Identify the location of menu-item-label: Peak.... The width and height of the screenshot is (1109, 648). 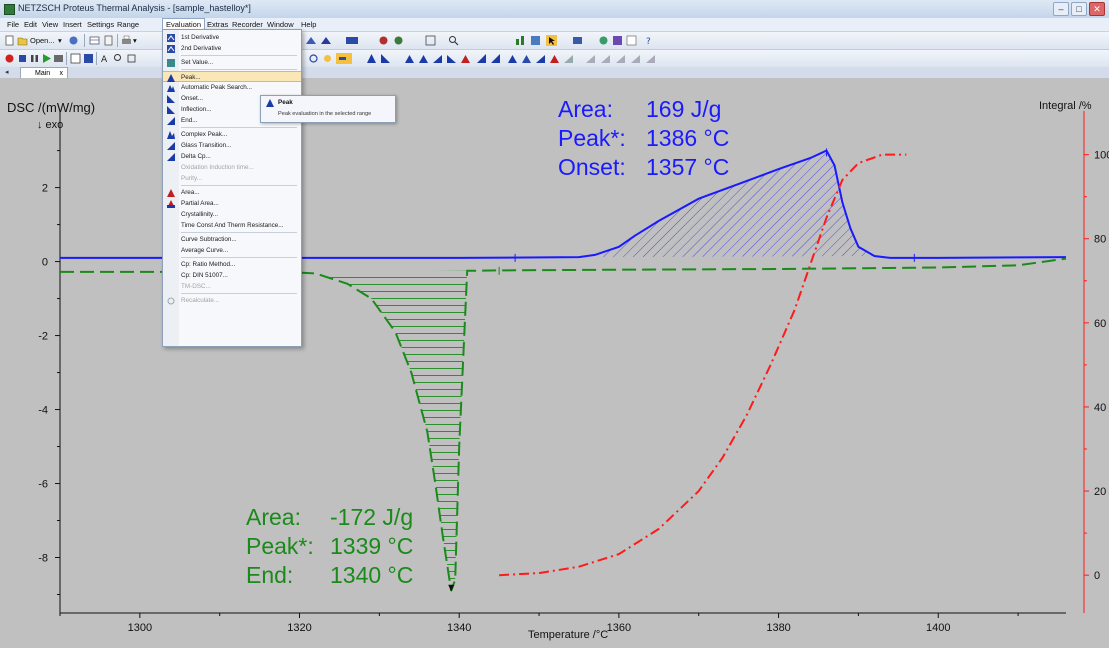
(191, 77).